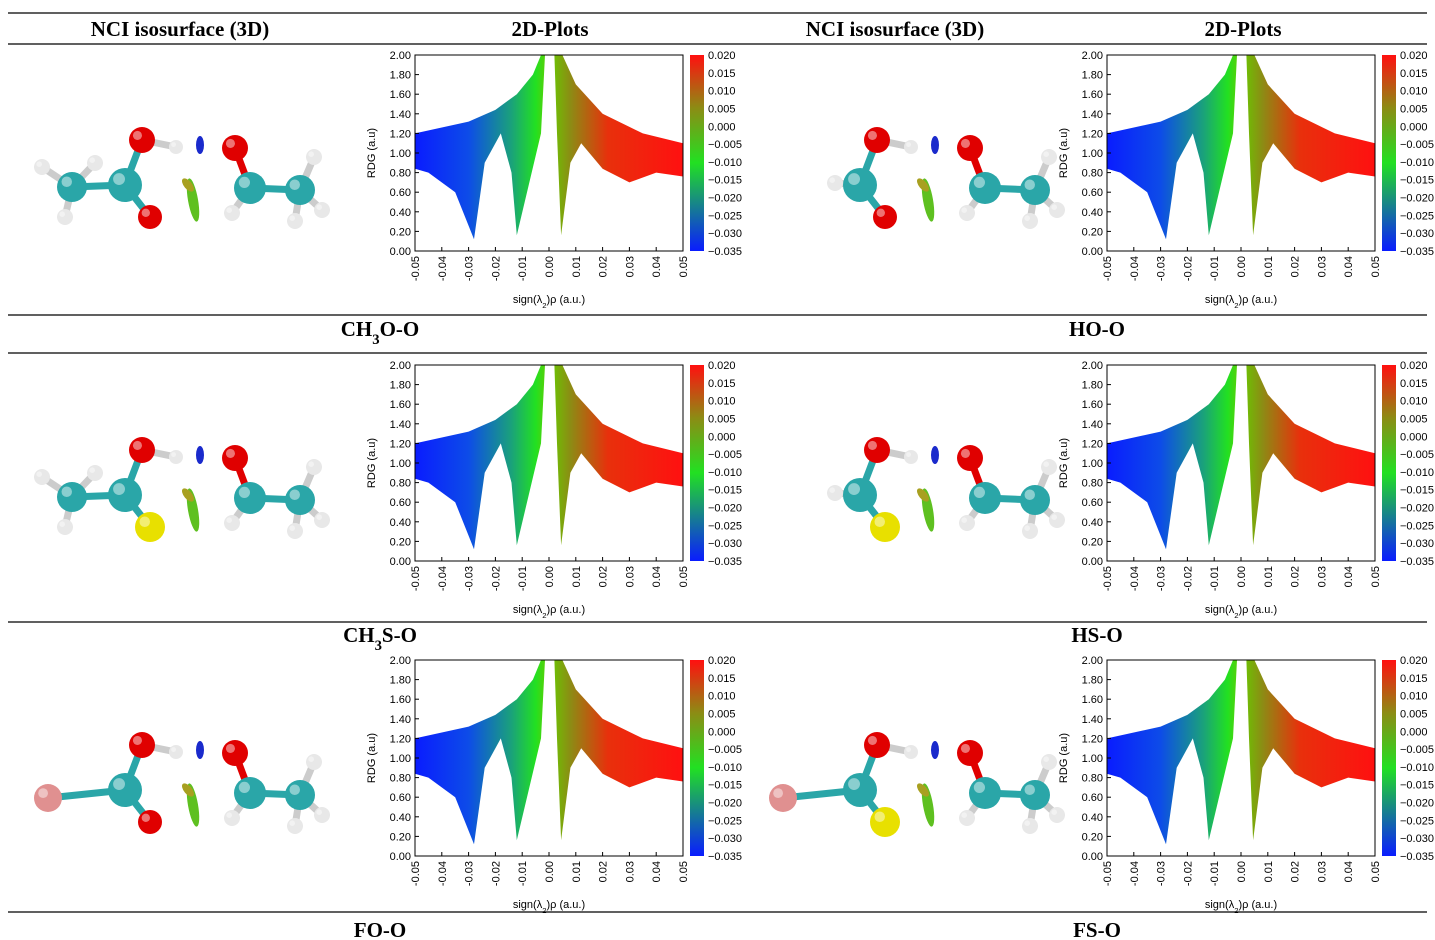  What do you see at coordinates (1092, 174) in the screenshot?
I see `y-tick-label: 0.80` at bounding box center [1092, 174].